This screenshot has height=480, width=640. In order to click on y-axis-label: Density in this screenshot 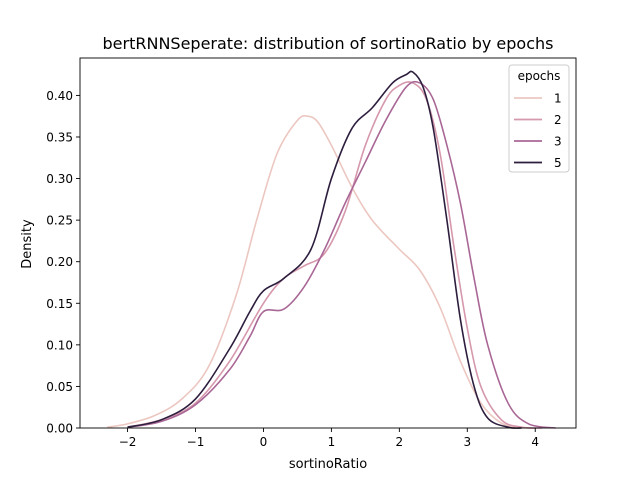, I will do `click(27, 244)`.